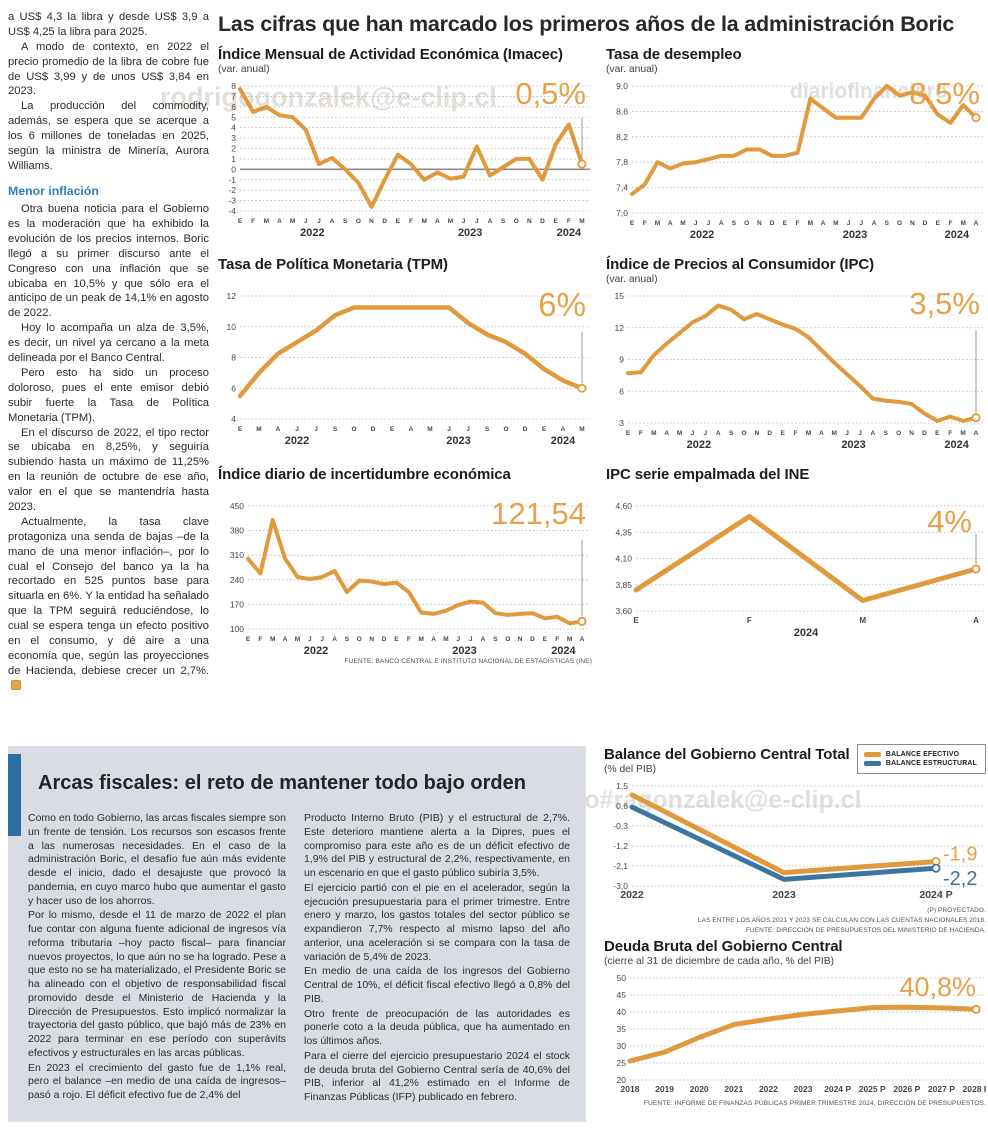  I want to click on svg-text: 2018, so click(630, 1089).